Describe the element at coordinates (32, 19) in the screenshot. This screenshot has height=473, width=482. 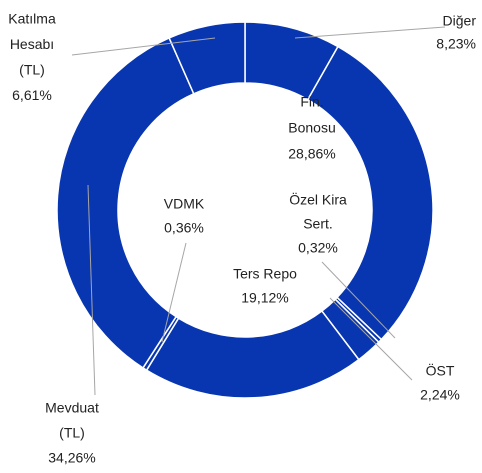
I see `data-label-name: Katılma` at that location.